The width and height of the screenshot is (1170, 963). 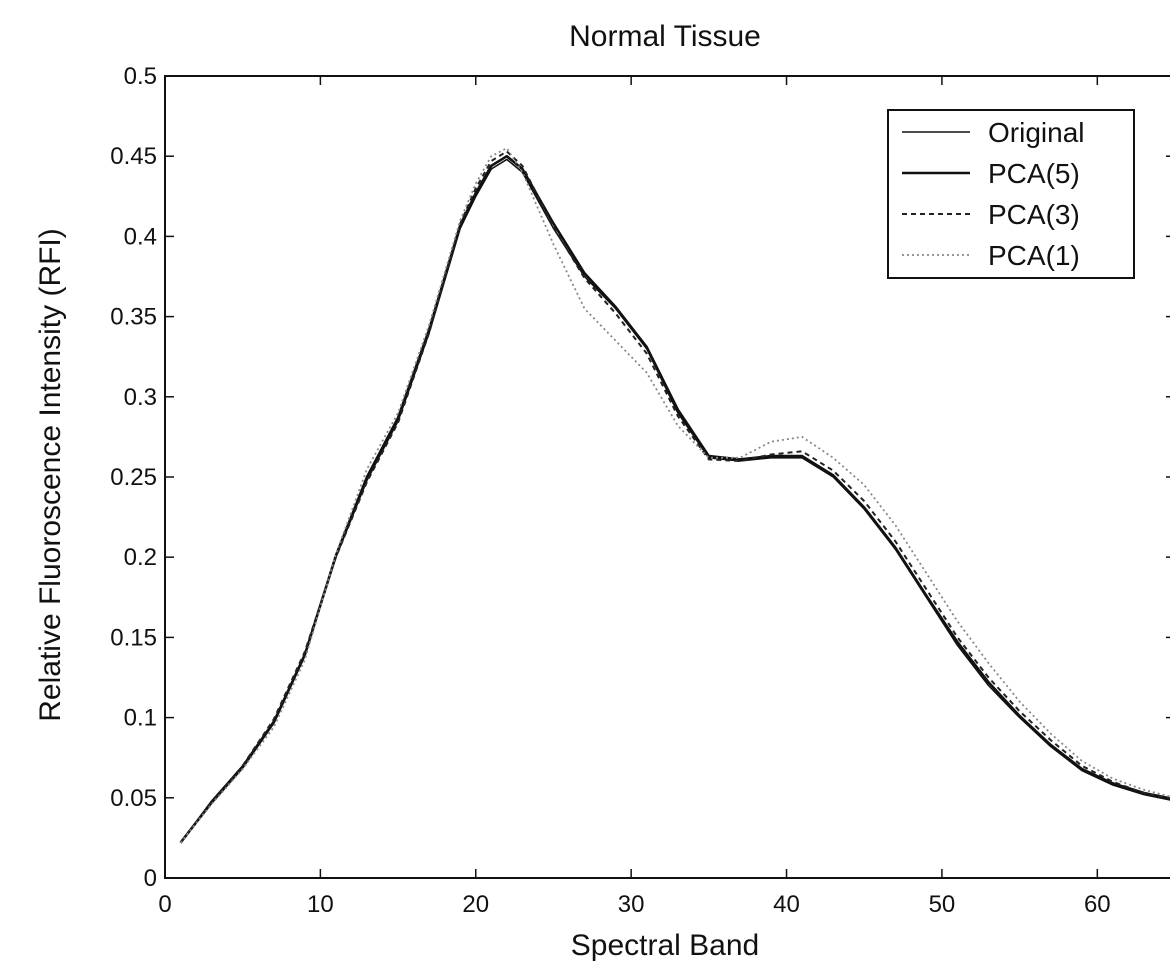 I want to click on y-tick-label: 0.25, so click(x=133, y=477).